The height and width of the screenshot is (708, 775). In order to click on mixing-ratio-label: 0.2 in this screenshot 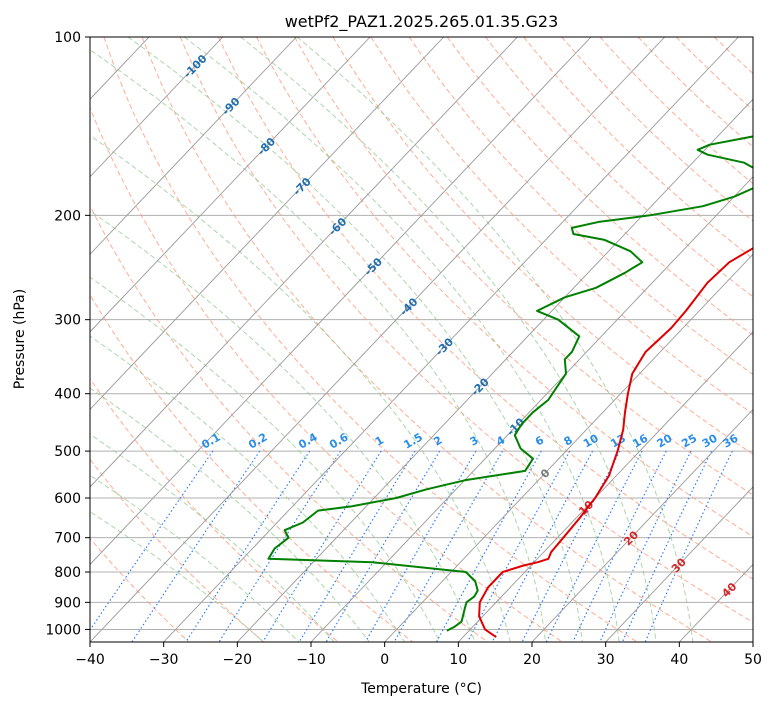, I will do `click(257, 441)`.